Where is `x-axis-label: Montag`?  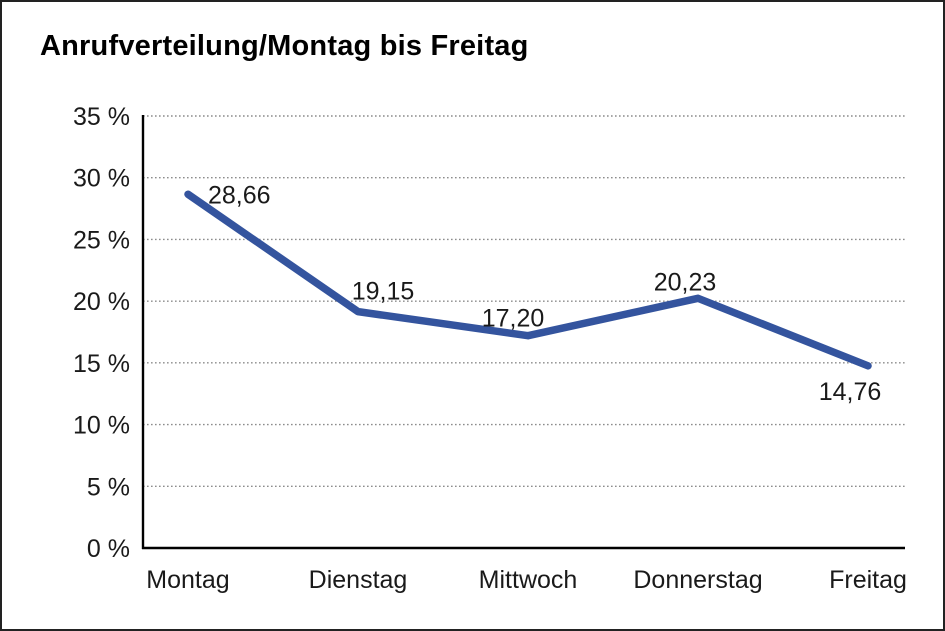
x-axis-label: Montag is located at coordinates (187, 580).